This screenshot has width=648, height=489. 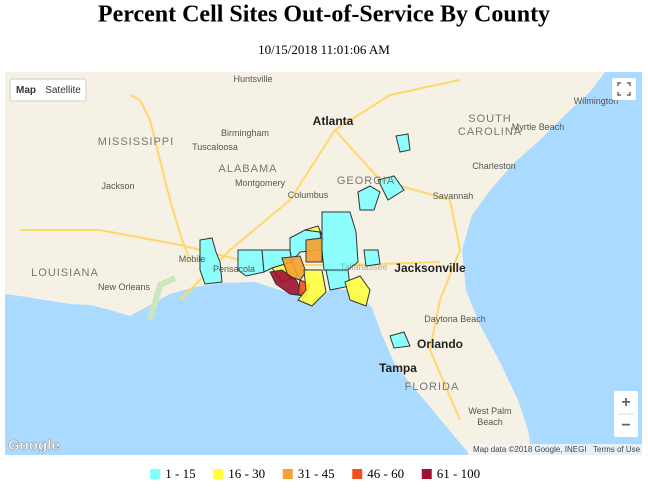 I want to click on city-label: Tuscaloosa, so click(x=215, y=147).